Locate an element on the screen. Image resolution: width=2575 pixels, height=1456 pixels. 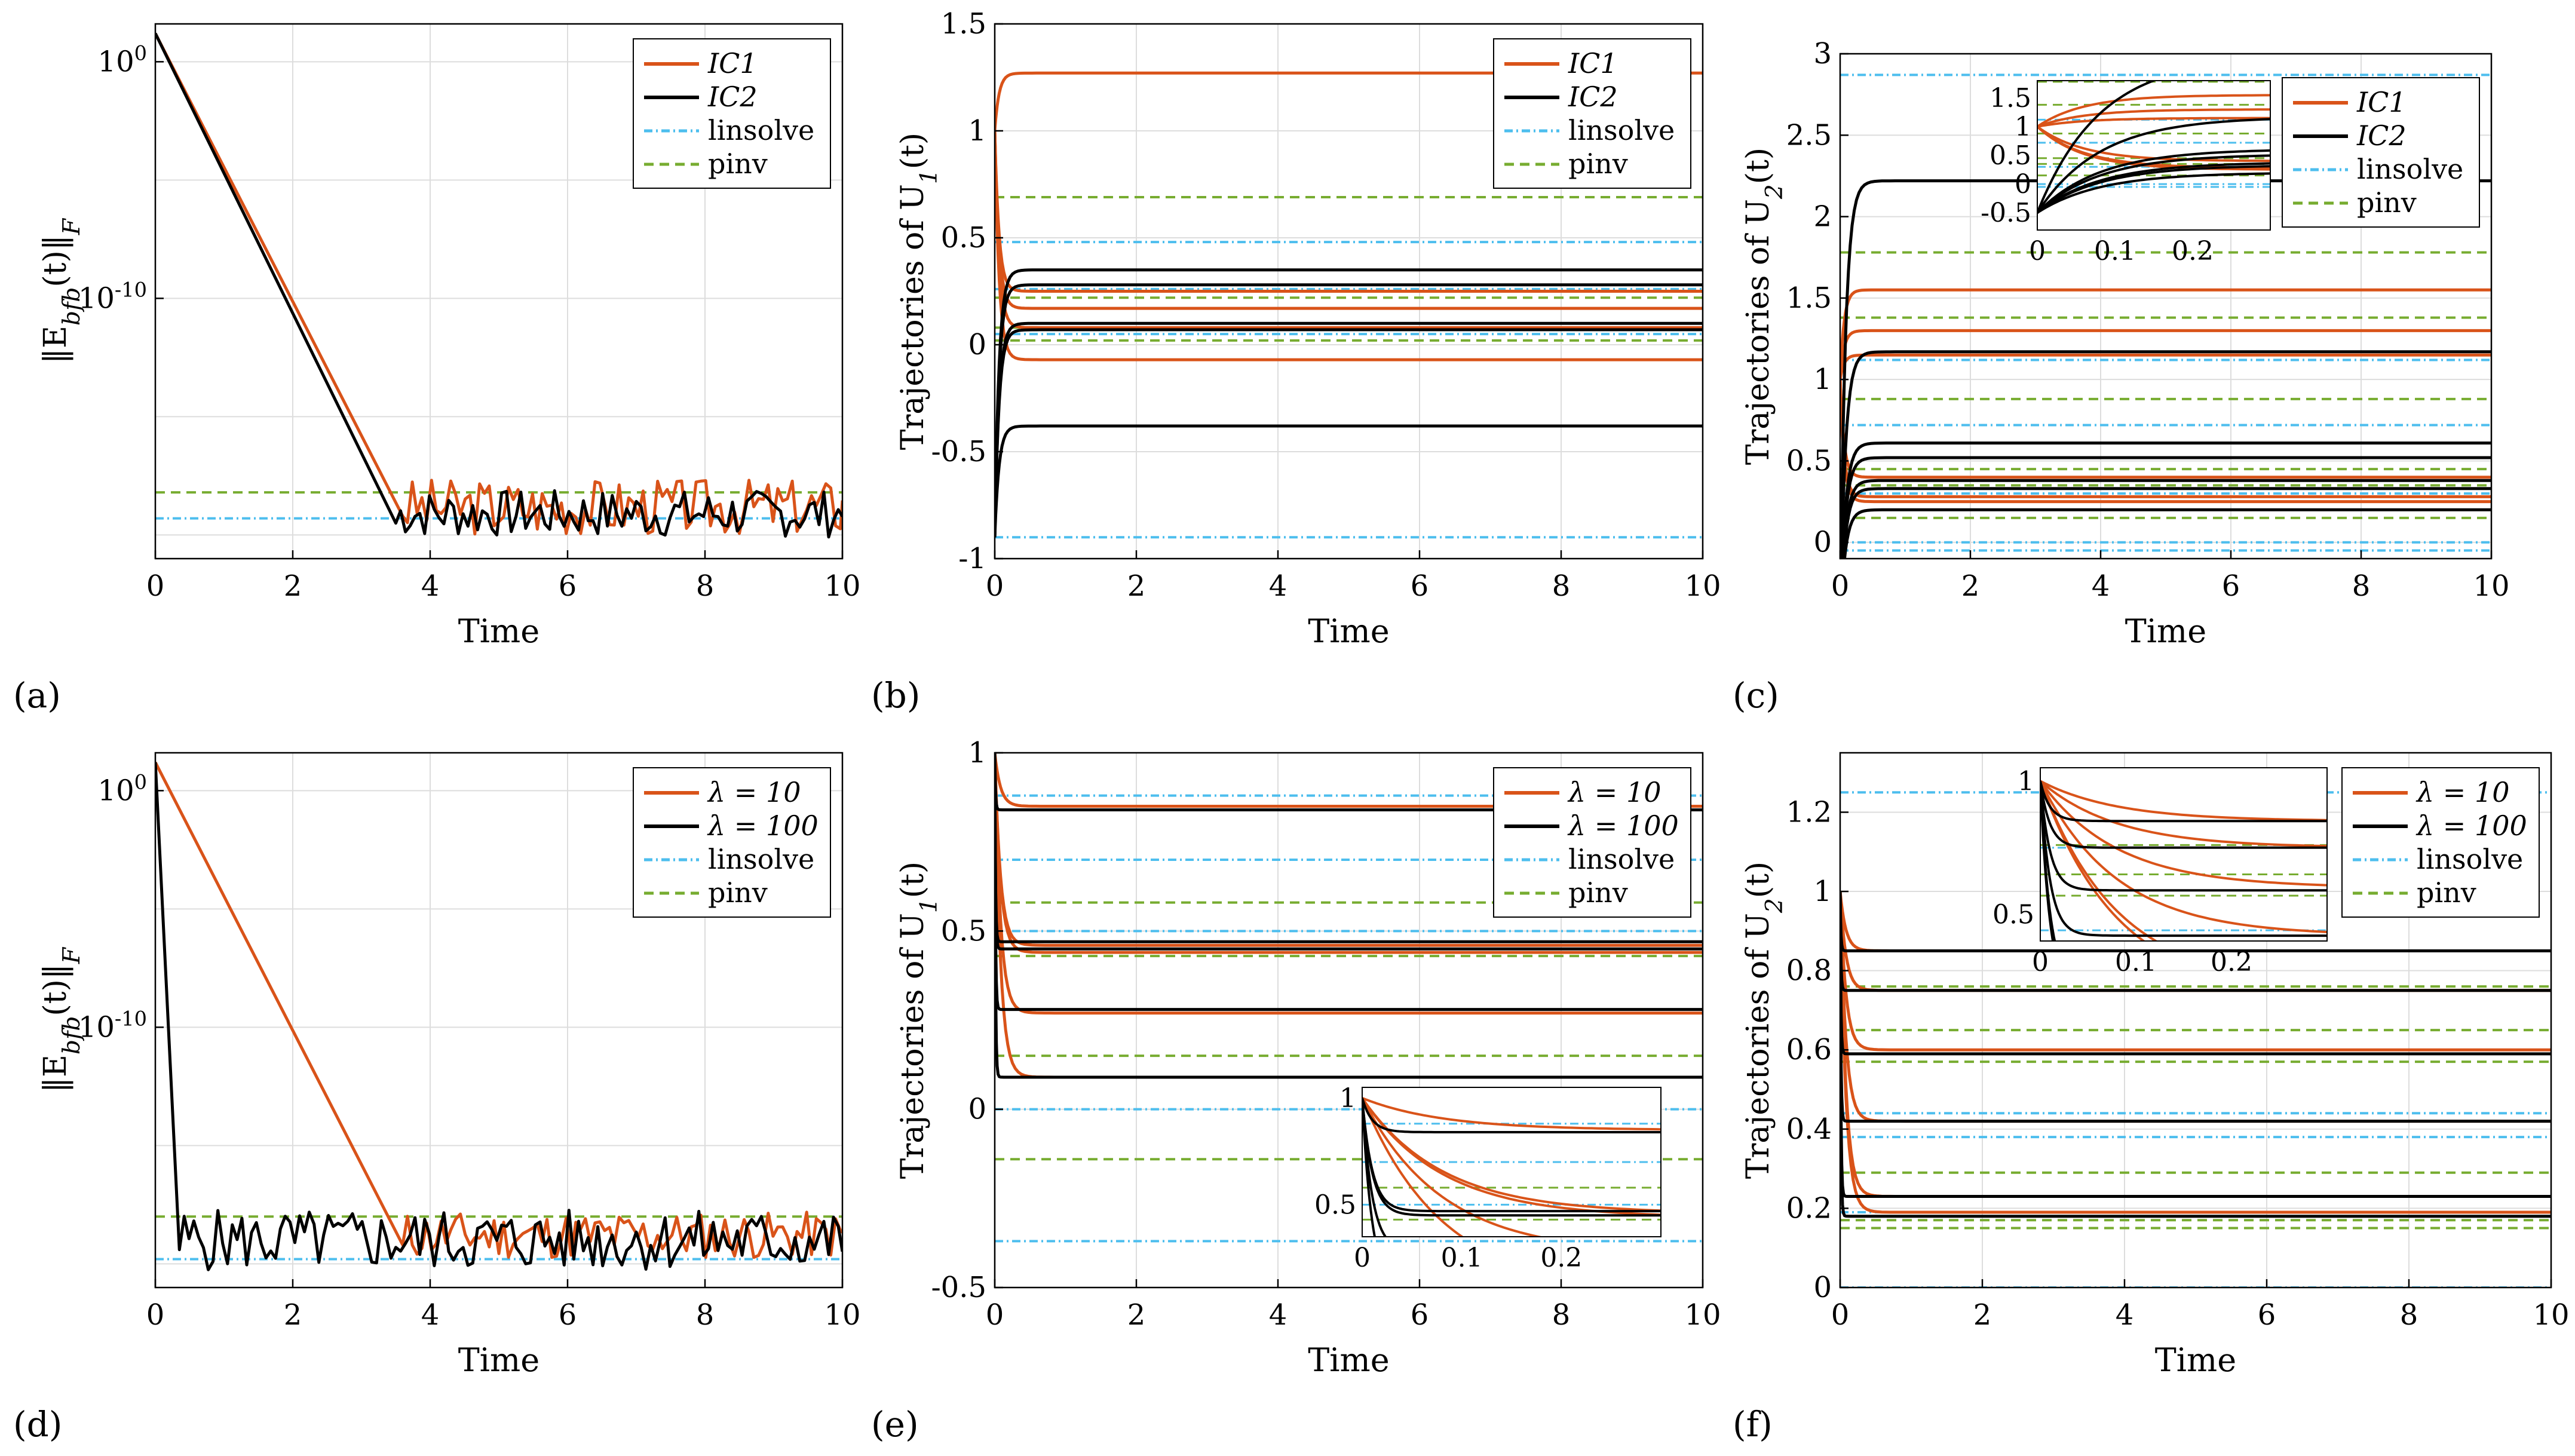
inset-y-tick-label: 1.5 is located at coordinates (2011, 98).